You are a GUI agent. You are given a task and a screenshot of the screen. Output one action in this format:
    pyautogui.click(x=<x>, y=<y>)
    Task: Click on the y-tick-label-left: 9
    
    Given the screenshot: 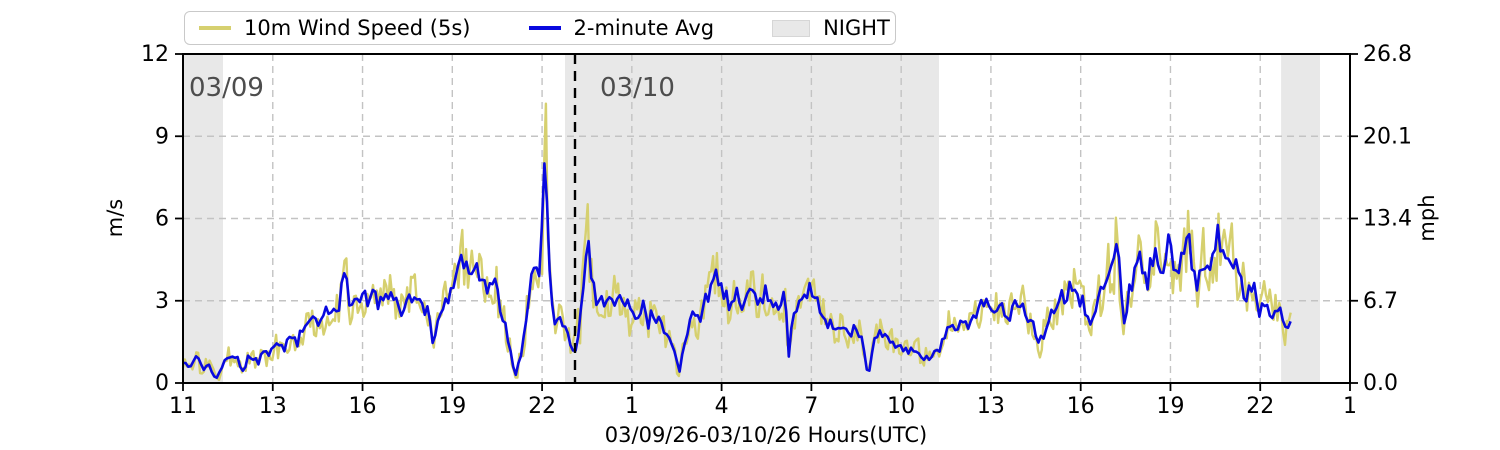 What is the action you would take?
    pyautogui.click(x=162, y=136)
    